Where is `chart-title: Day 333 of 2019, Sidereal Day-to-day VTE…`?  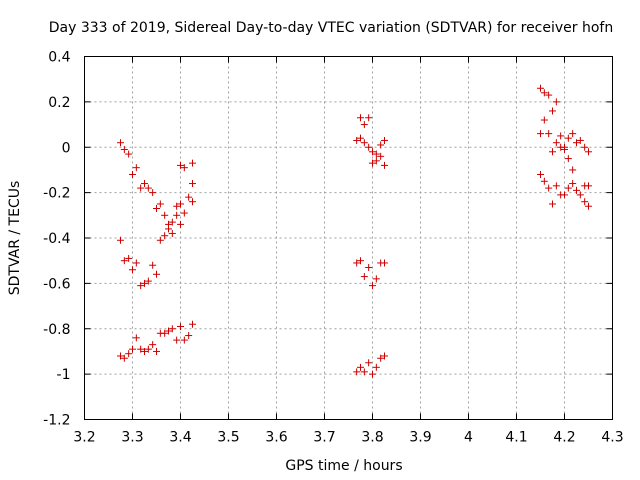 chart-title: Day 333 of 2019, Sidereal Day-to-day VTE… is located at coordinates (331, 28).